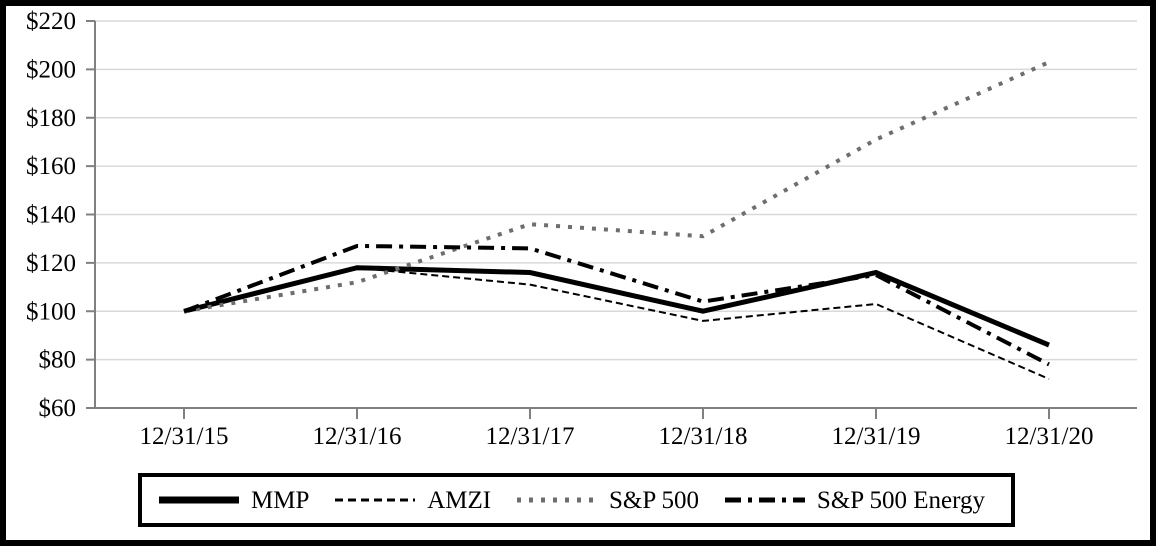 The image size is (1156, 546). What do you see at coordinates (51, 215) in the screenshot?
I see `y-axis-label-140: $140` at bounding box center [51, 215].